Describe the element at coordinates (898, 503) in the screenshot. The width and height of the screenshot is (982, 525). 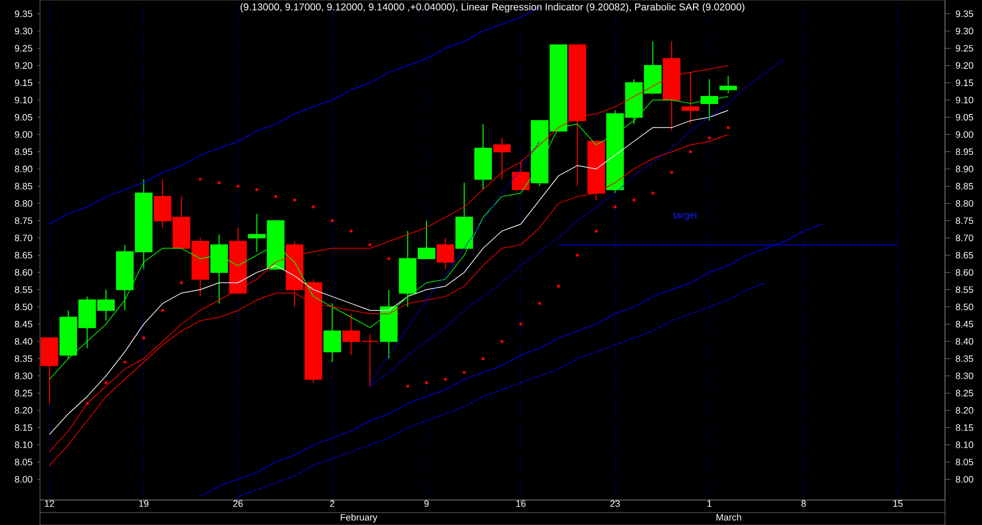
I see `x-tick-label: 15` at that location.